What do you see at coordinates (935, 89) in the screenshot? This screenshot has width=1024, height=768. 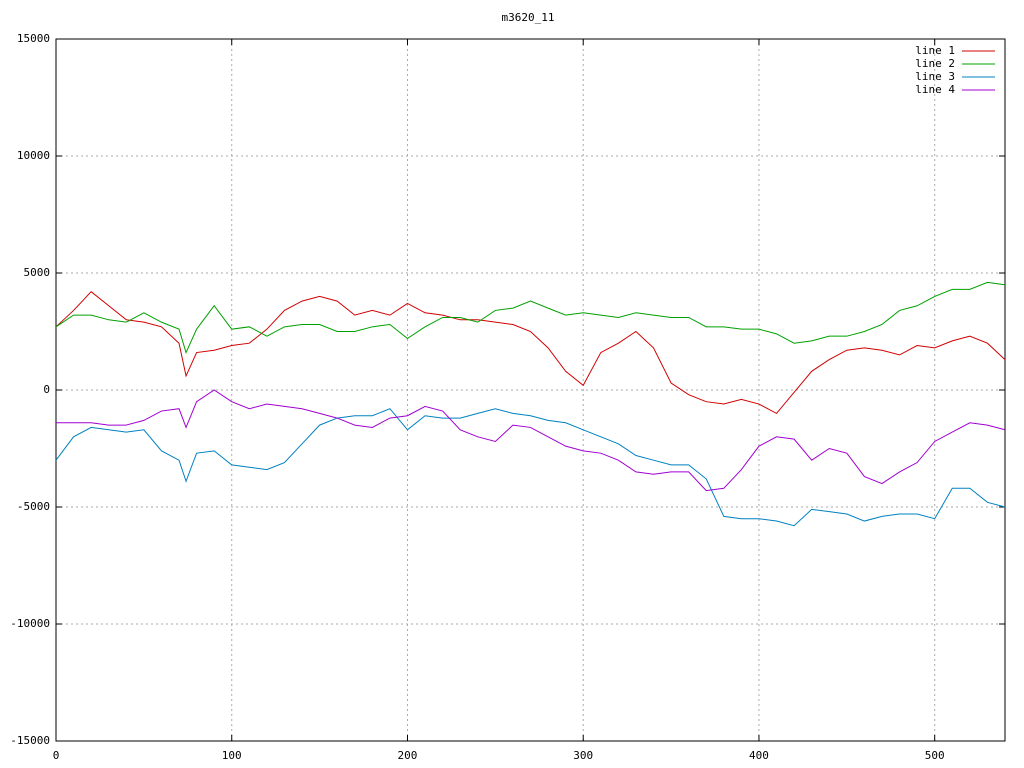 I see `legend-label: line 4` at bounding box center [935, 89].